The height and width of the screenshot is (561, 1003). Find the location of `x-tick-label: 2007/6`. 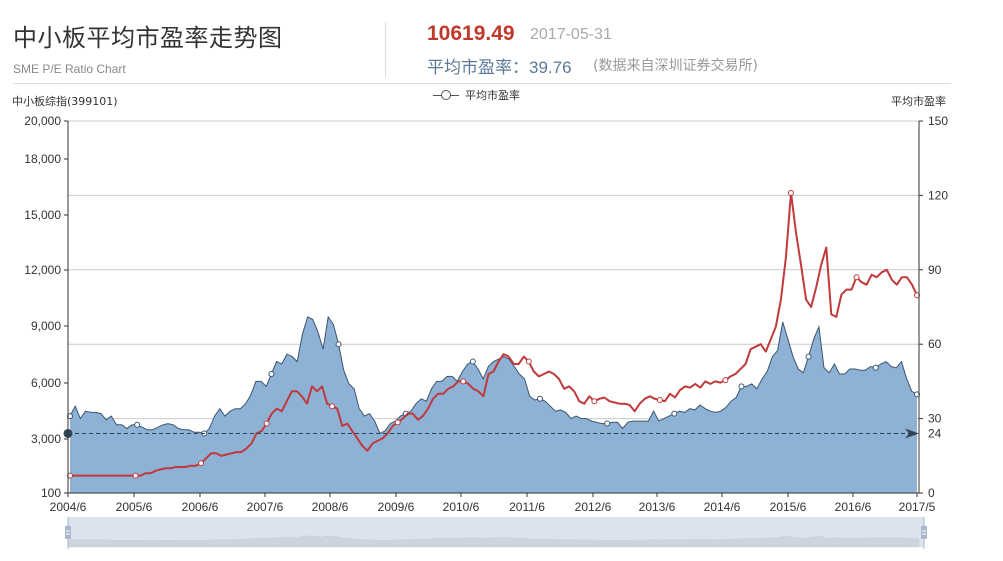

x-tick-label: 2007/6 is located at coordinates (265, 507).